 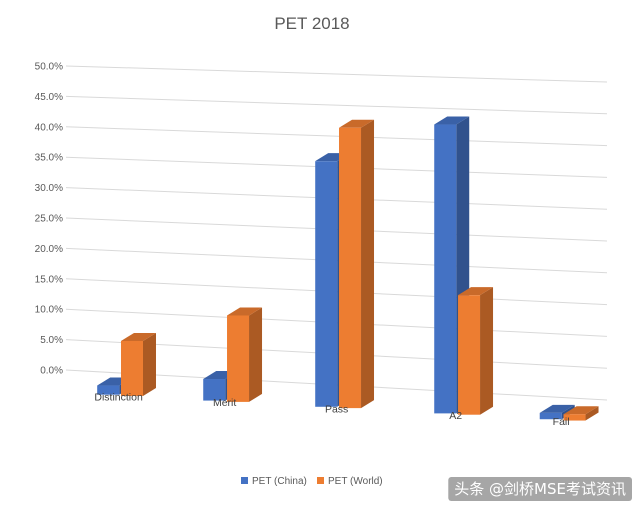 What do you see at coordinates (581, 413) in the screenshot?
I see `bar-fail-world` at bounding box center [581, 413].